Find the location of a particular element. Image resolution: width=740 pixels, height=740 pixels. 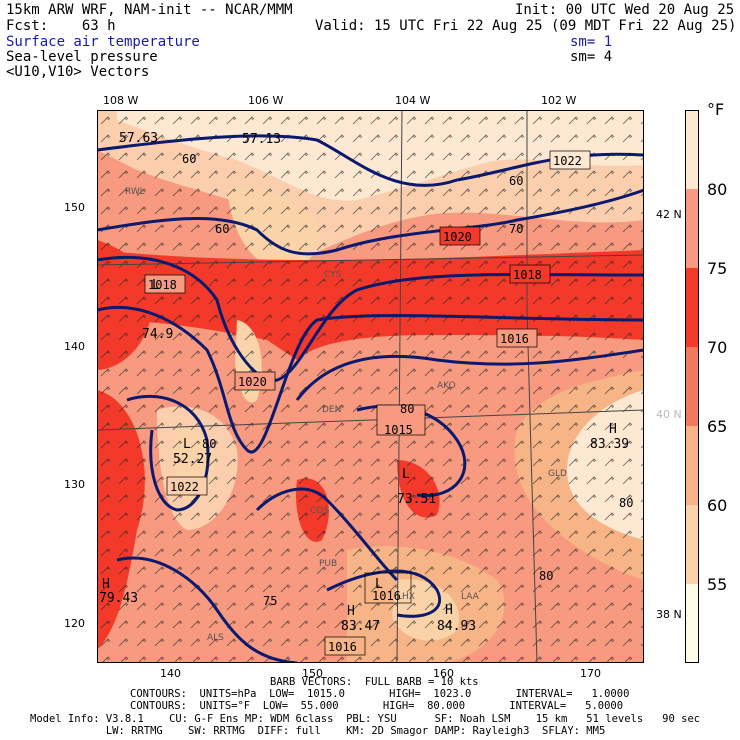

station-label: COS is located at coordinates (319, 511).